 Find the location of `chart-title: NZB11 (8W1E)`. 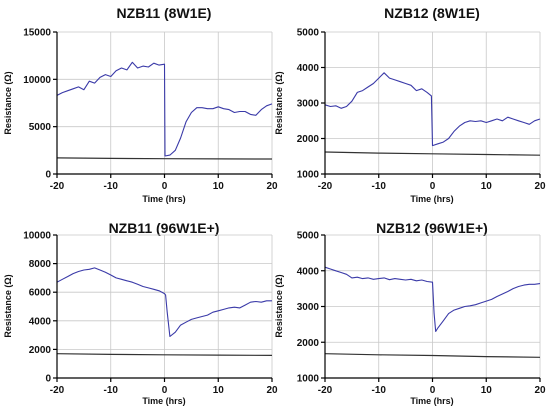

chart-title: NZB11 (8W1E) is located at coordinates (164, 13).